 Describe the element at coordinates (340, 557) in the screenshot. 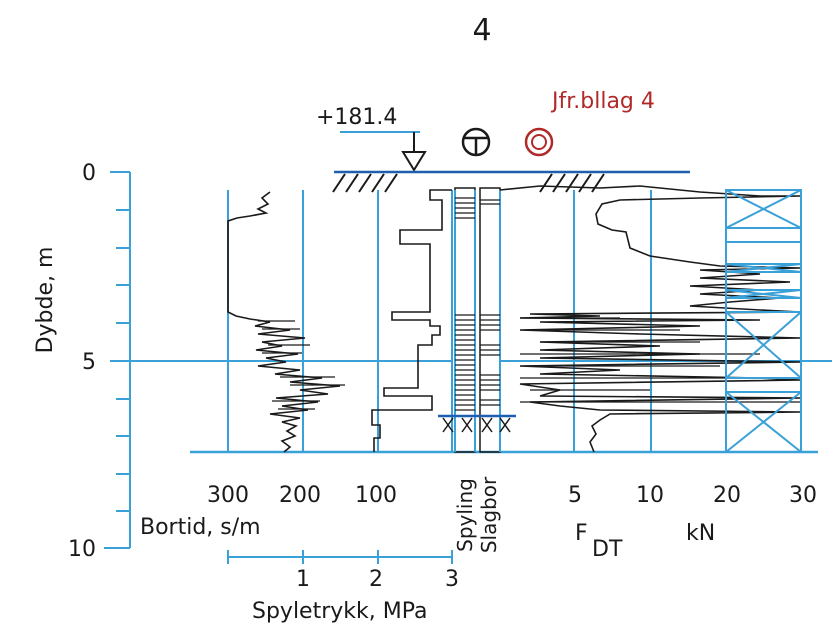

I see `spyletrykk-axis-ticks` at that location.